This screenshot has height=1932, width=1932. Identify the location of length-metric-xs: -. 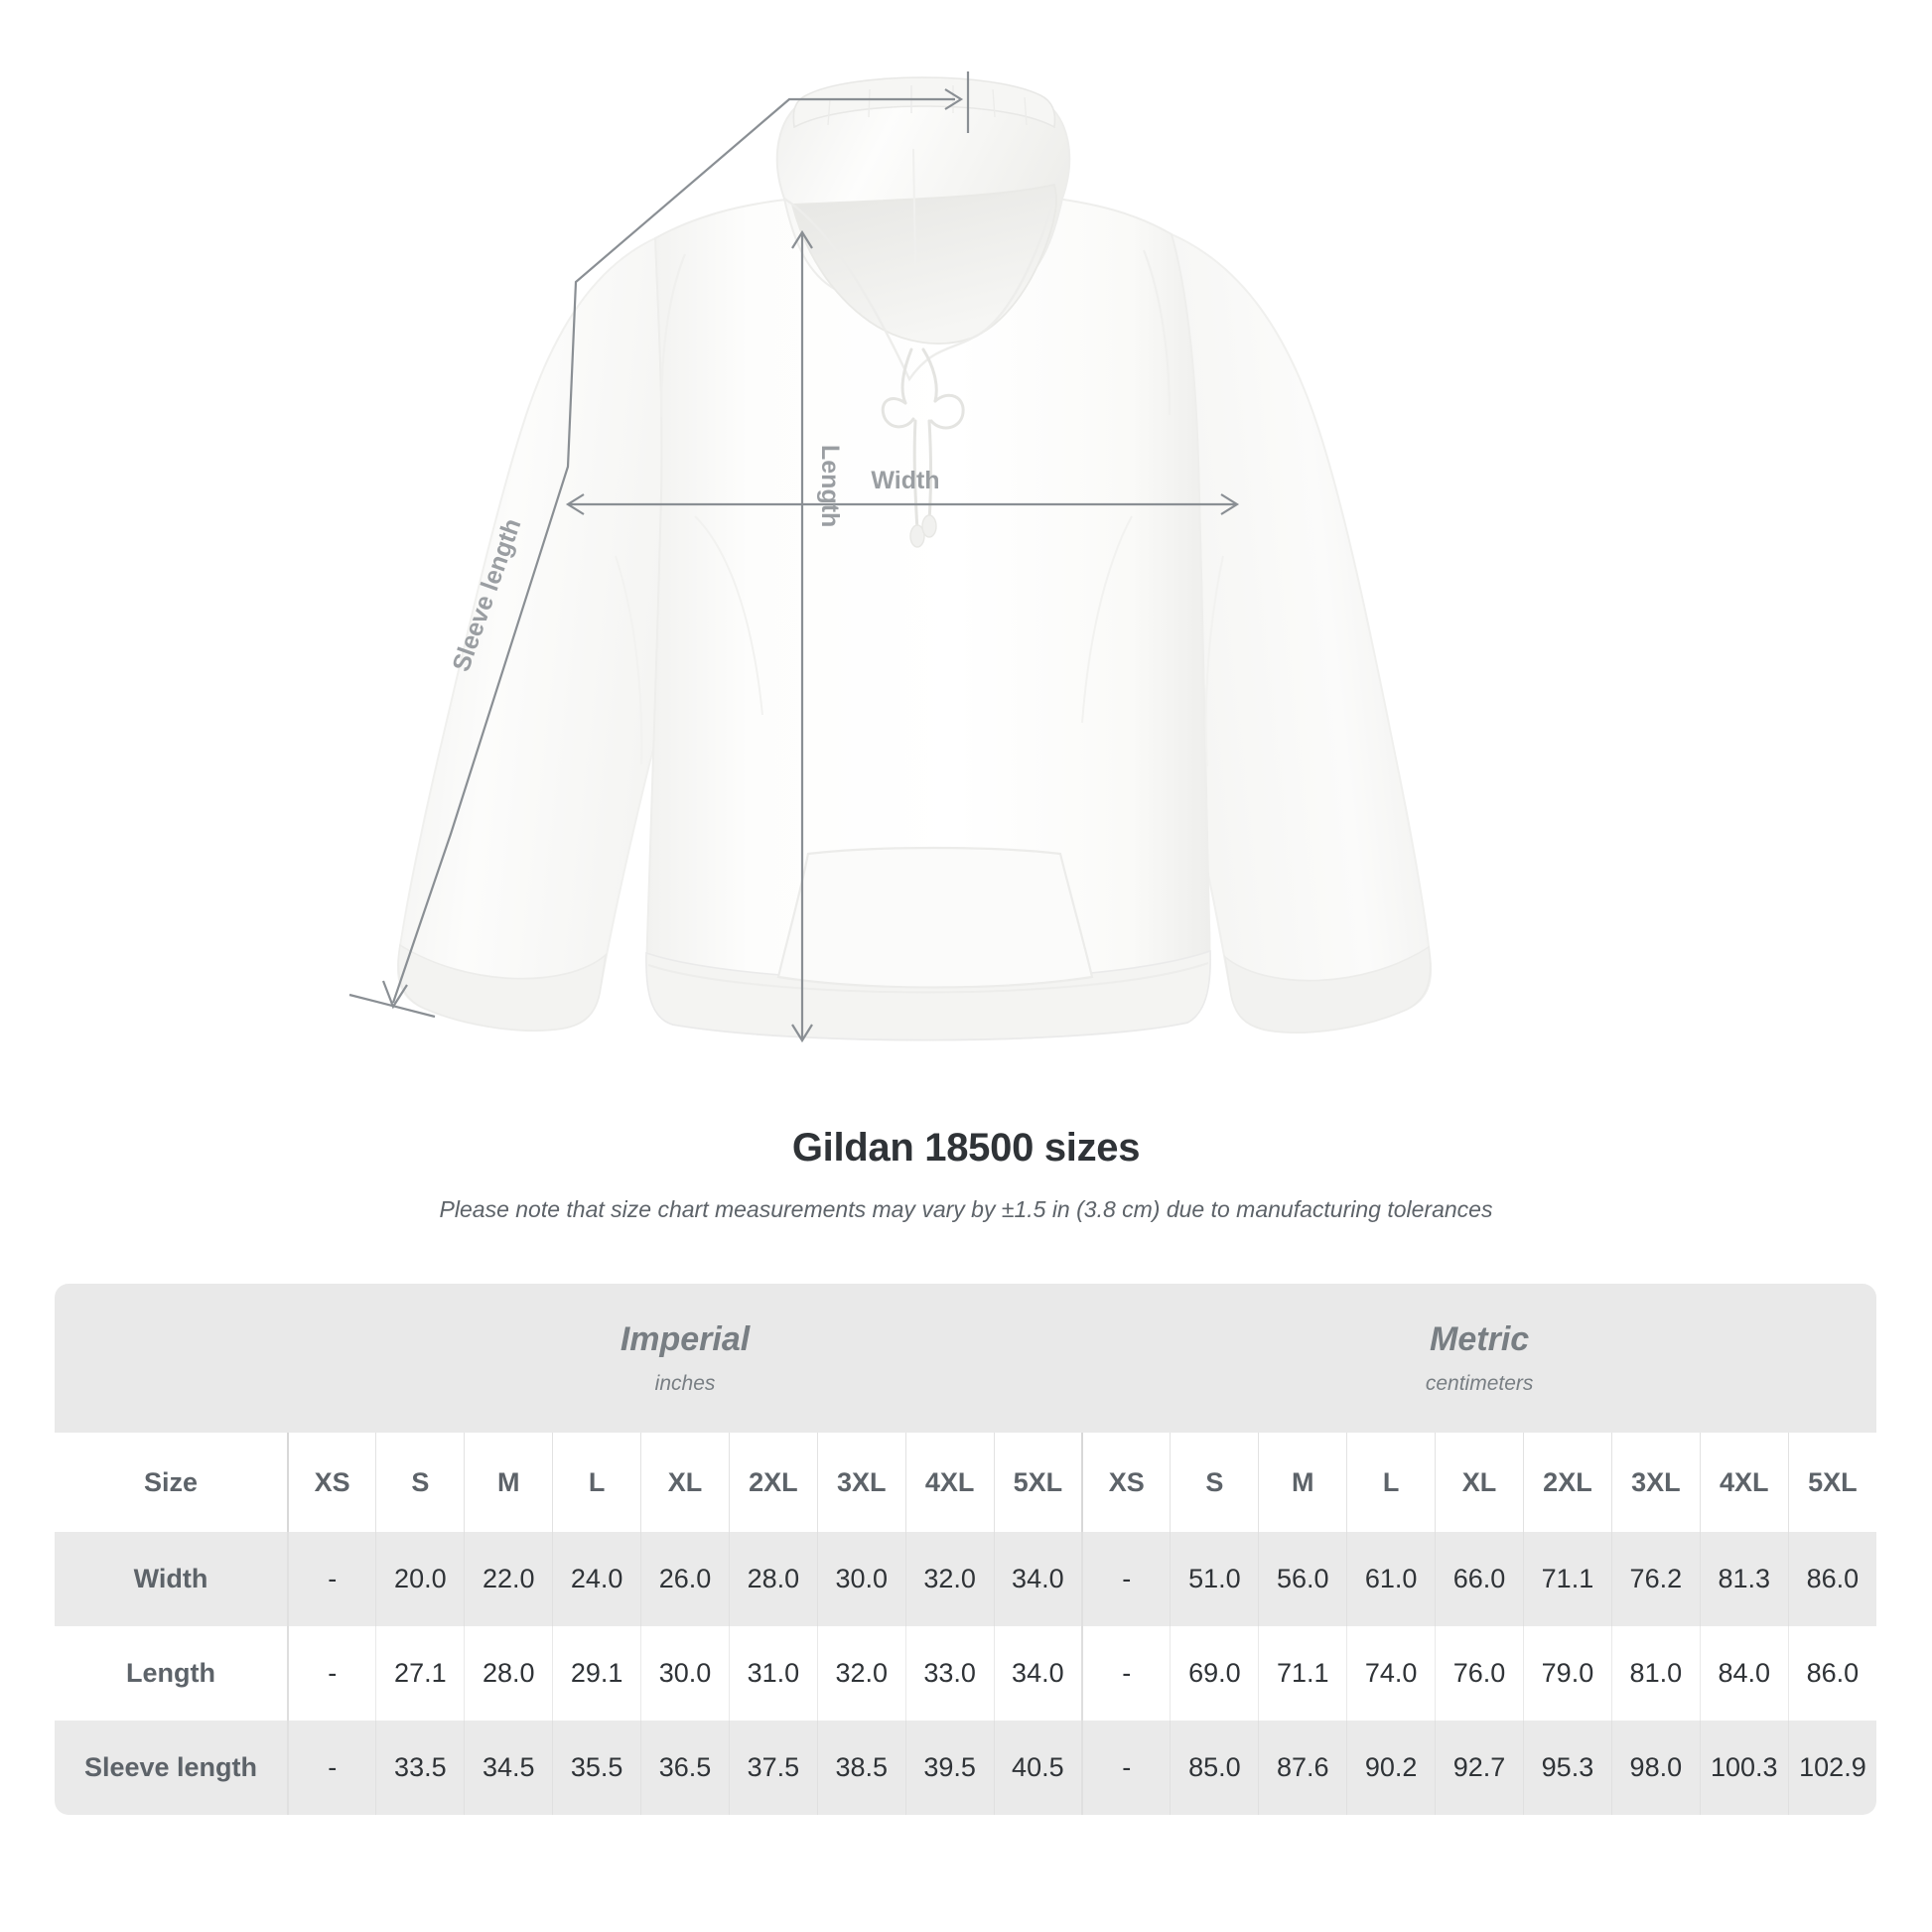
(1126, 1674).